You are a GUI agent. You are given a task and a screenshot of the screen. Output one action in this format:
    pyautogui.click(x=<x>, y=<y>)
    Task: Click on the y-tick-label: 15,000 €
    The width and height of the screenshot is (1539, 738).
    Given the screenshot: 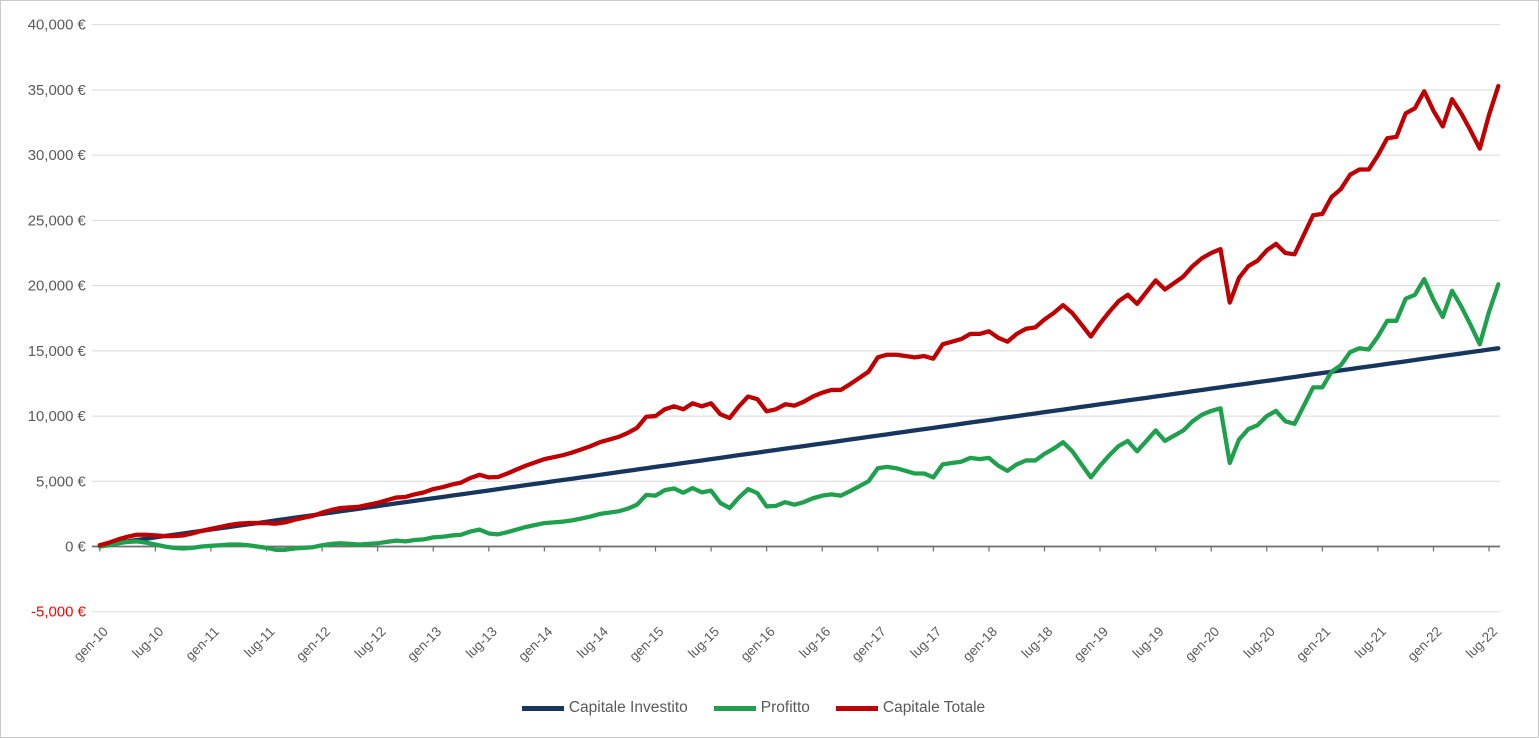 What is the action you would take?
    pyautogui.click(x=57, y=351)
    